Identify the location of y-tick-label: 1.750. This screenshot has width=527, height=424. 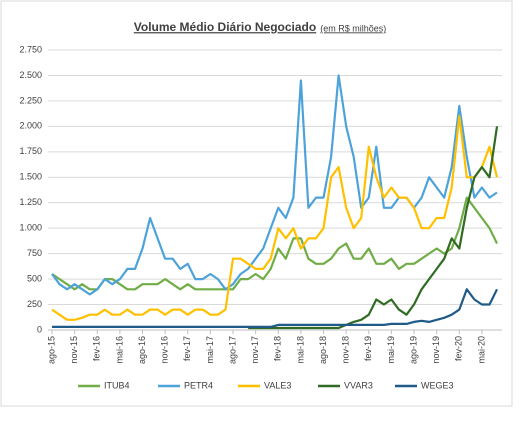
(30, 151).